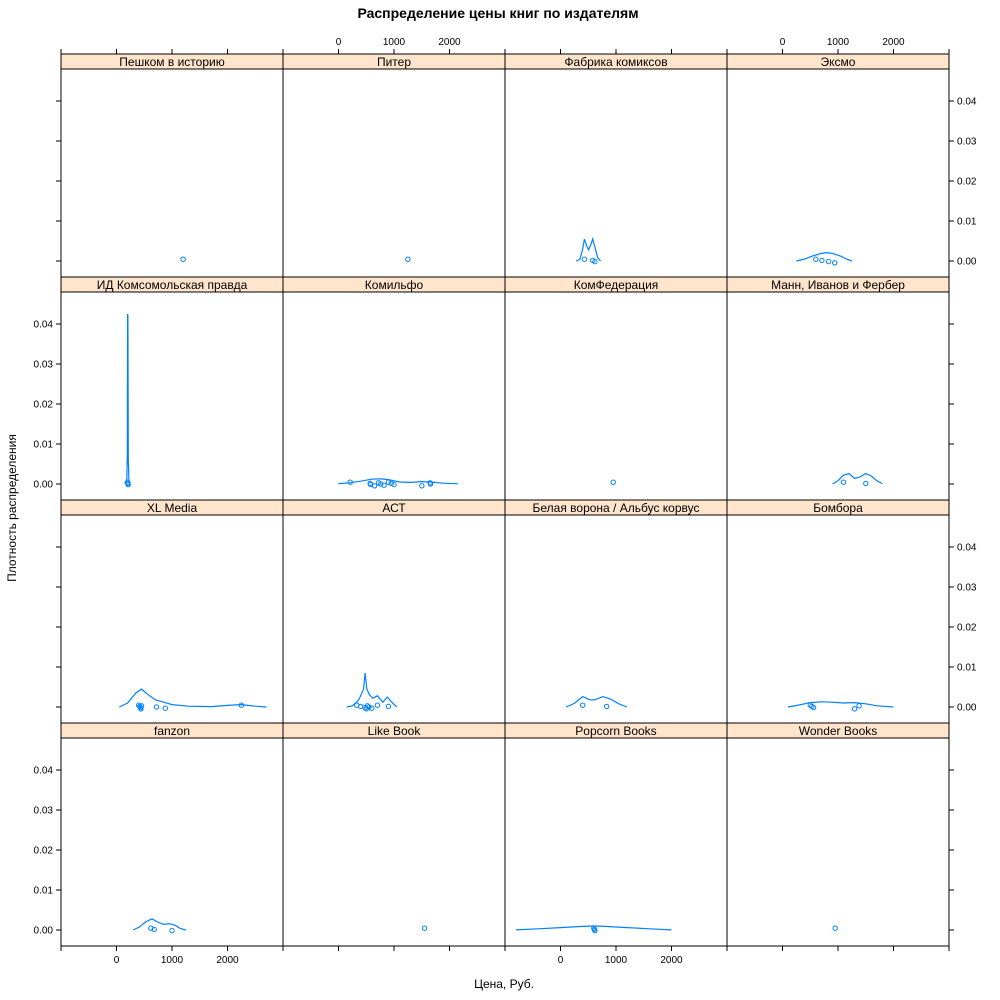  I want to click on panel: Белая ворона / Альбус корвус, so click(616, 611).